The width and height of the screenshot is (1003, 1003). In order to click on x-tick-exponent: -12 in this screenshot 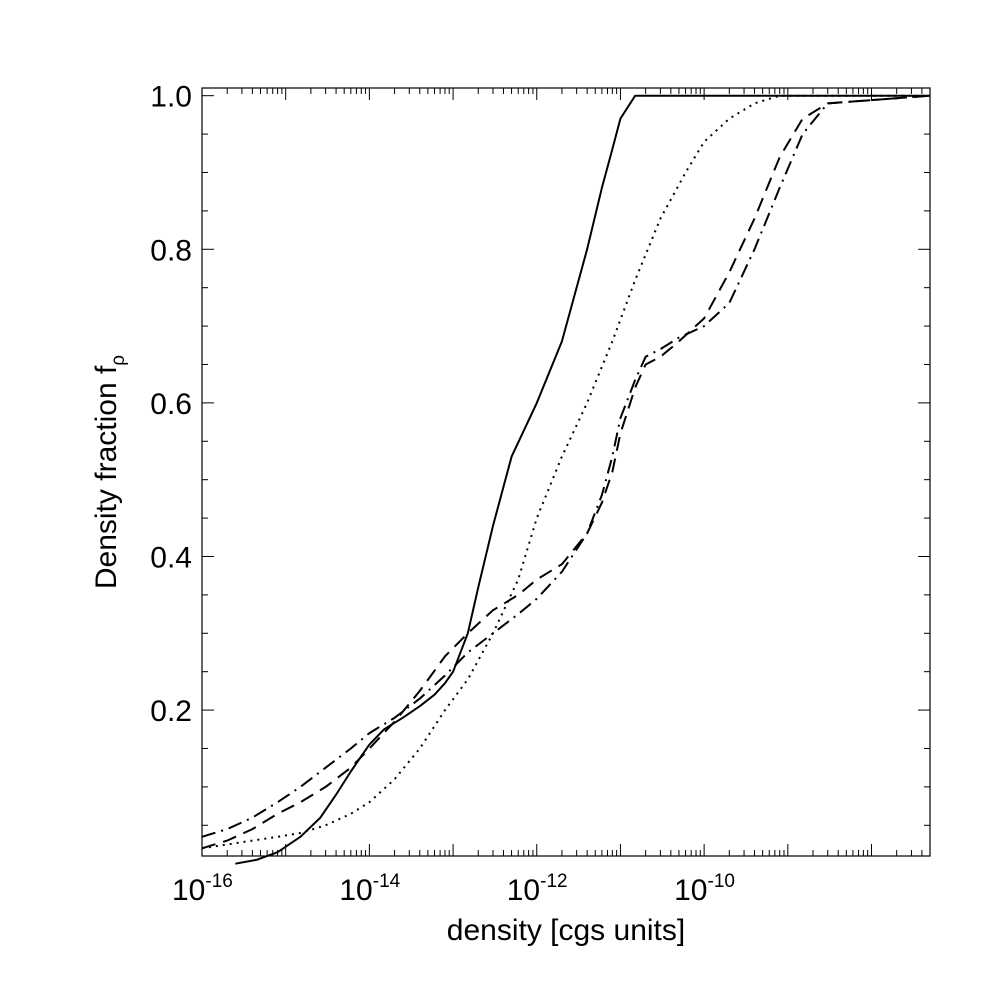, I will do `click(553, 881)`.